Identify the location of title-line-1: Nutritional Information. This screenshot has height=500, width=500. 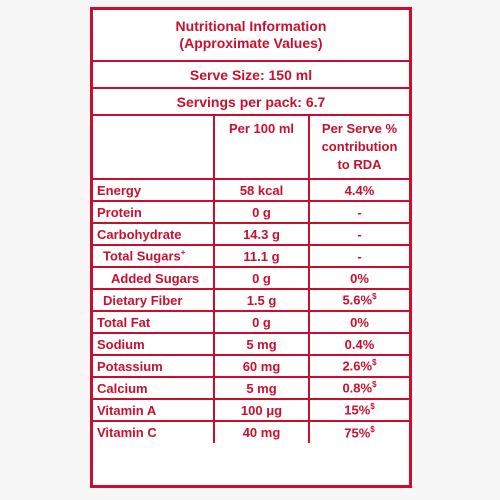
(251, 26).